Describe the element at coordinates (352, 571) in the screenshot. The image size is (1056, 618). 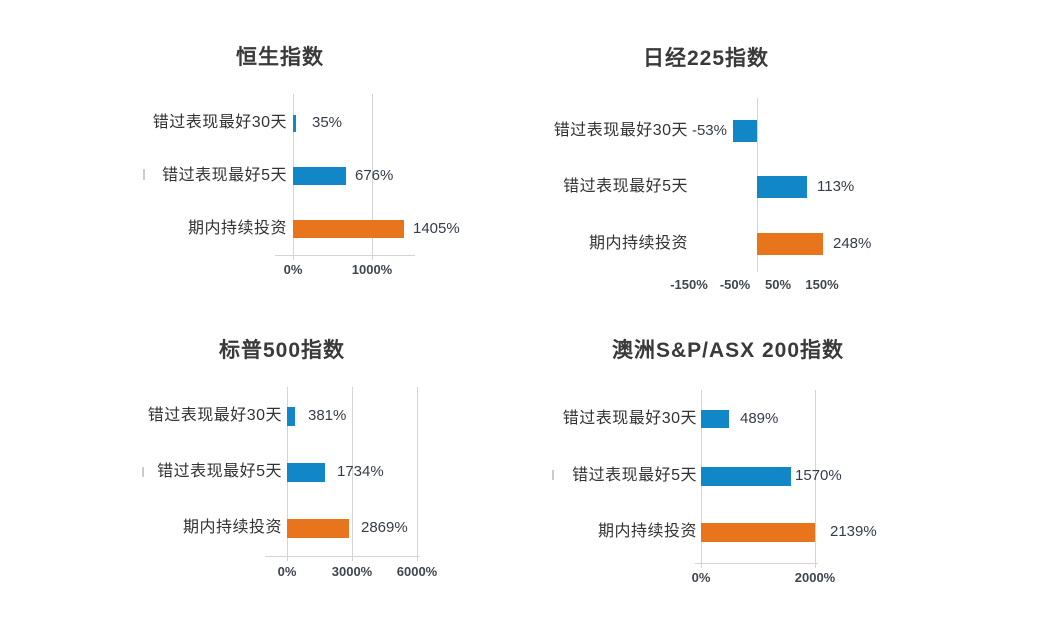
I see `axis-tick-label: 3000%` at that location.